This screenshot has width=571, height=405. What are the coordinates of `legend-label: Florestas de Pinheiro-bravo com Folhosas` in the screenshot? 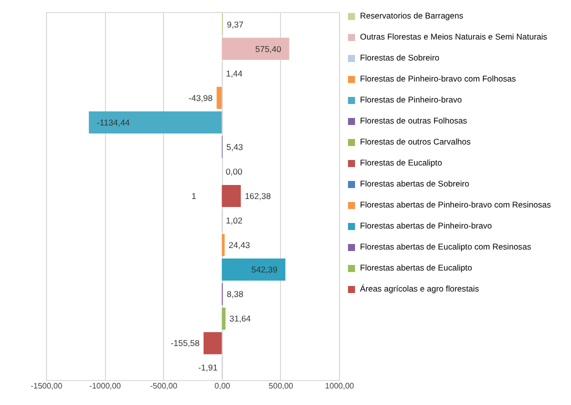 It's located at (438, 79).